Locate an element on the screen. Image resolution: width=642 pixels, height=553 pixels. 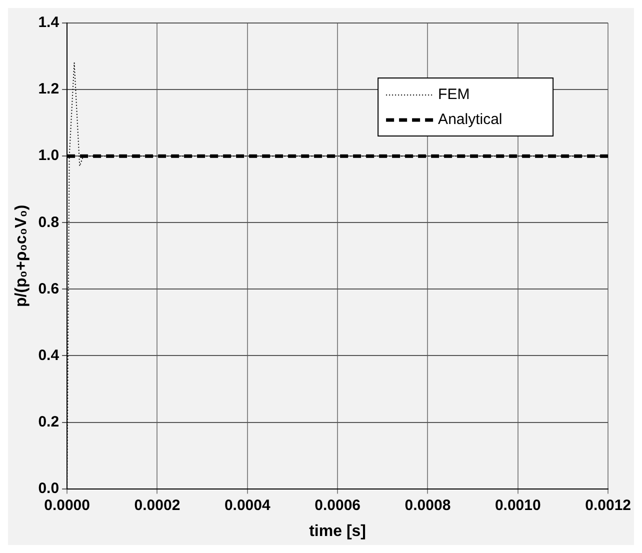
y-tick-label: 0.8 is located at coordinates (49, 222).